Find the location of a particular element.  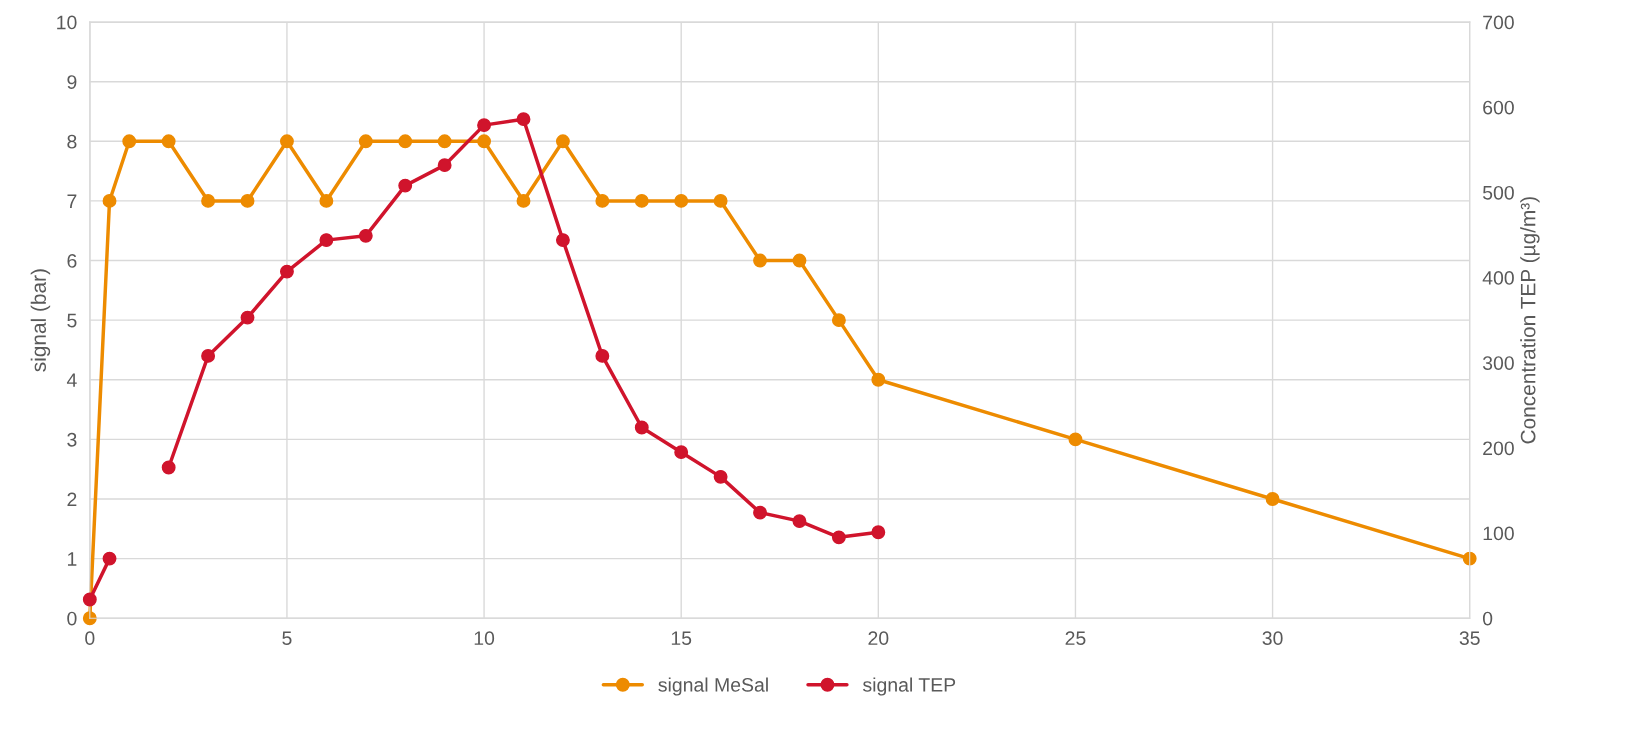

x-tick-label: 20 is located at coordinates (878, 638).